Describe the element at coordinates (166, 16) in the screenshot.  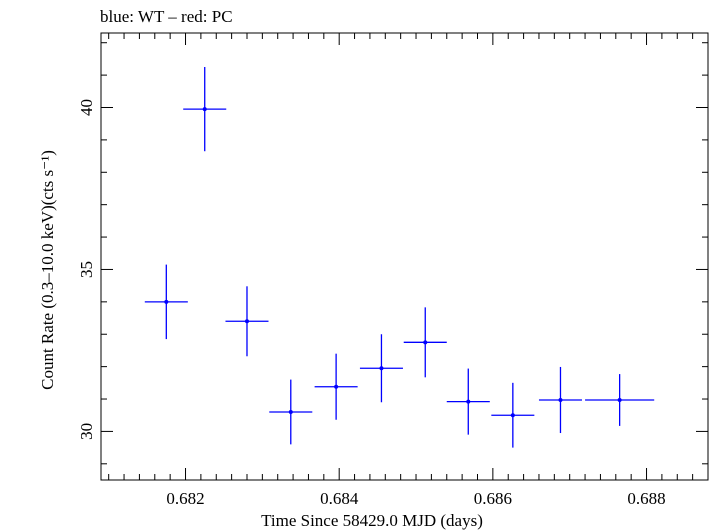
I see `chart-title: blue: WT – red: PC` at that location.